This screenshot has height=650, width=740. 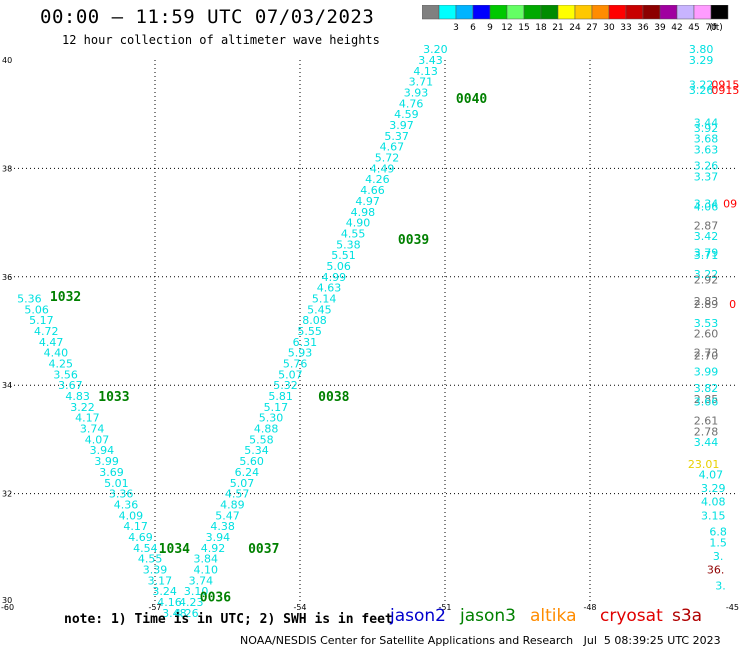 I want to click on wave-height-value: 5.34, so click(x=256, y=450).